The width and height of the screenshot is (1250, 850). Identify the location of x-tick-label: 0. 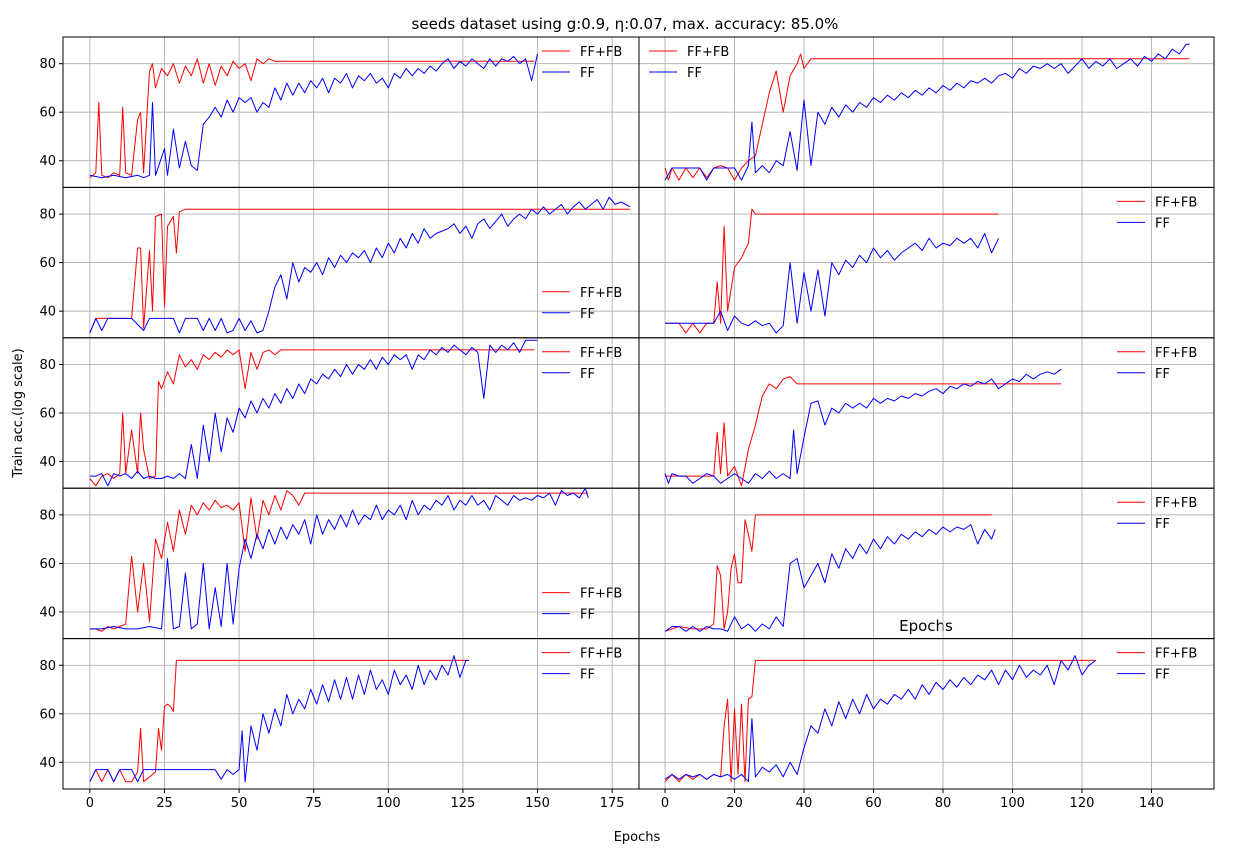
(665, 803).